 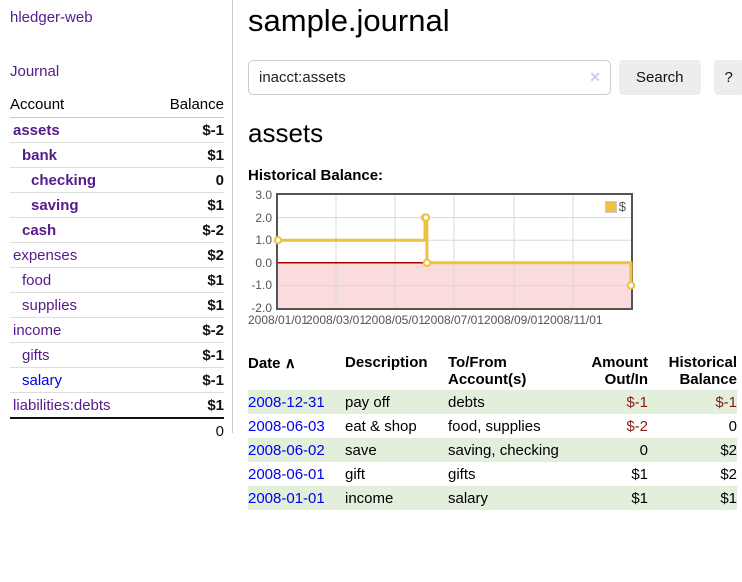 What do you see at coordinates (286, 426) in the screenshot?
I see `transaction-date-link: 2008-06-03` at bounding box center [286, 426].